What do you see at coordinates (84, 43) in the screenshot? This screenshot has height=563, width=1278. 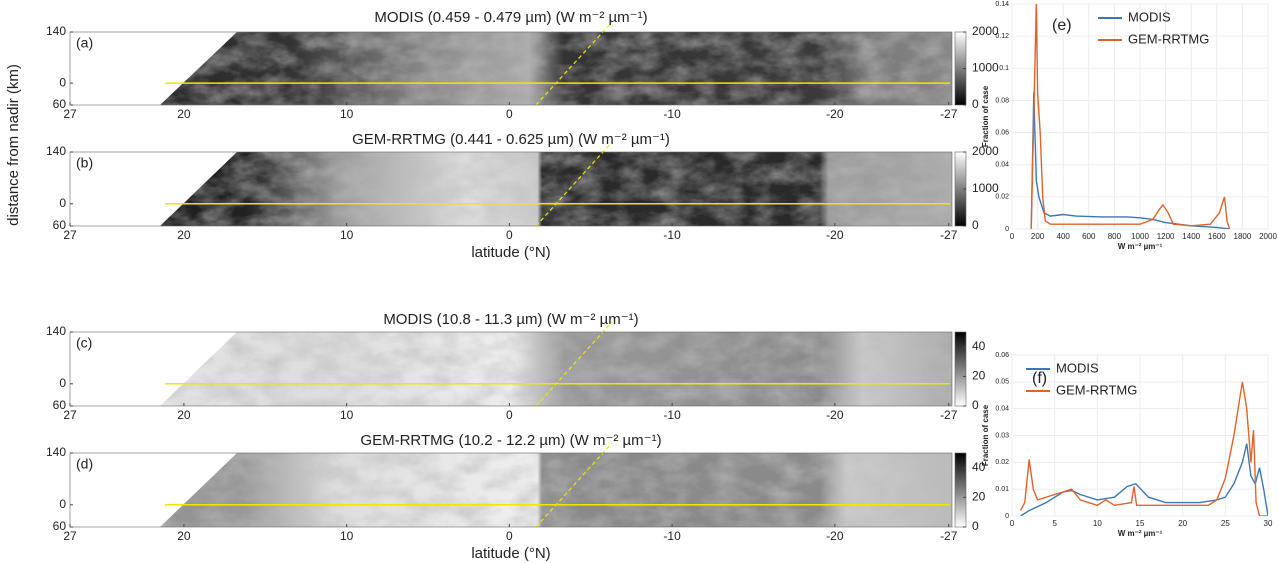 I see `panel-label: (a)` at bounding box center [84, 43].